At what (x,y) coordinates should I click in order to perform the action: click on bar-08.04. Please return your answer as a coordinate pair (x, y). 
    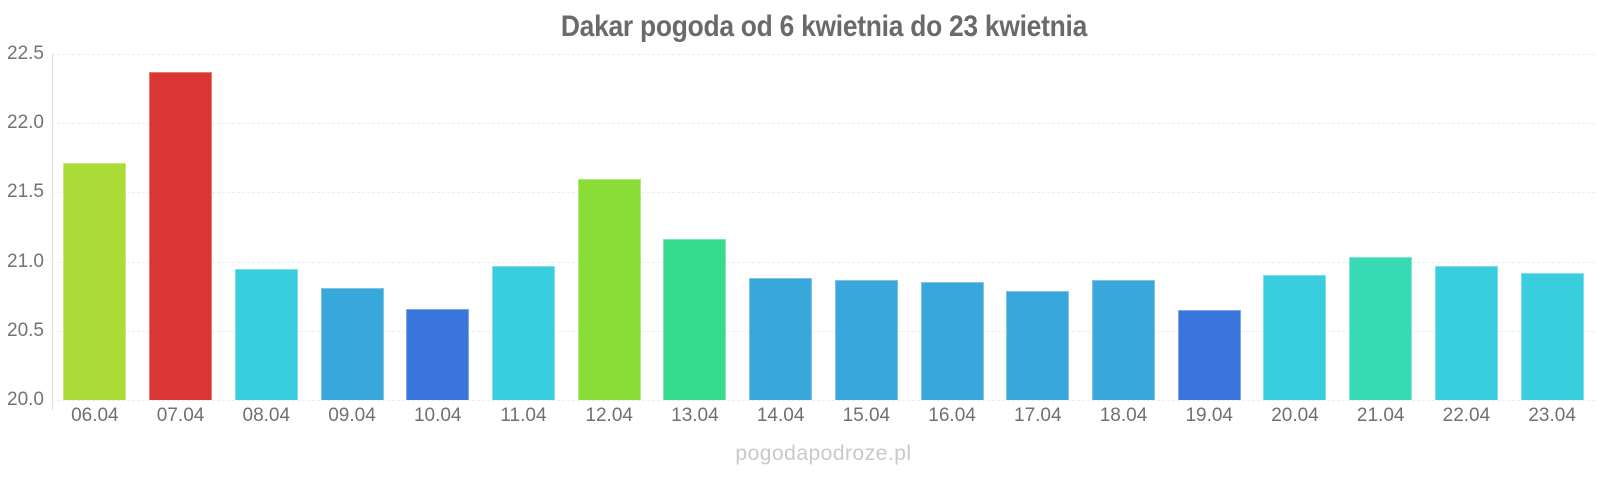
    Looking at the image, I should click on (266, 334).